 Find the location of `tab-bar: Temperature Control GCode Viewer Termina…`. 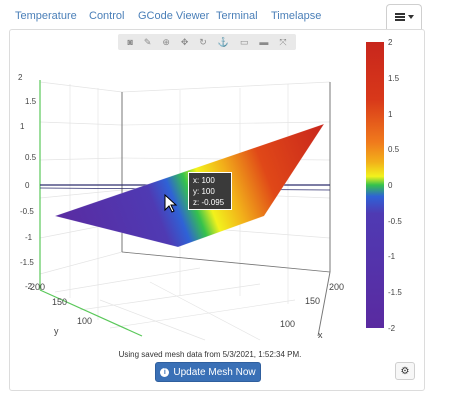

tab-bar: Temperature Control GCode Viewer Termina… is located at coordinates (237, 17).